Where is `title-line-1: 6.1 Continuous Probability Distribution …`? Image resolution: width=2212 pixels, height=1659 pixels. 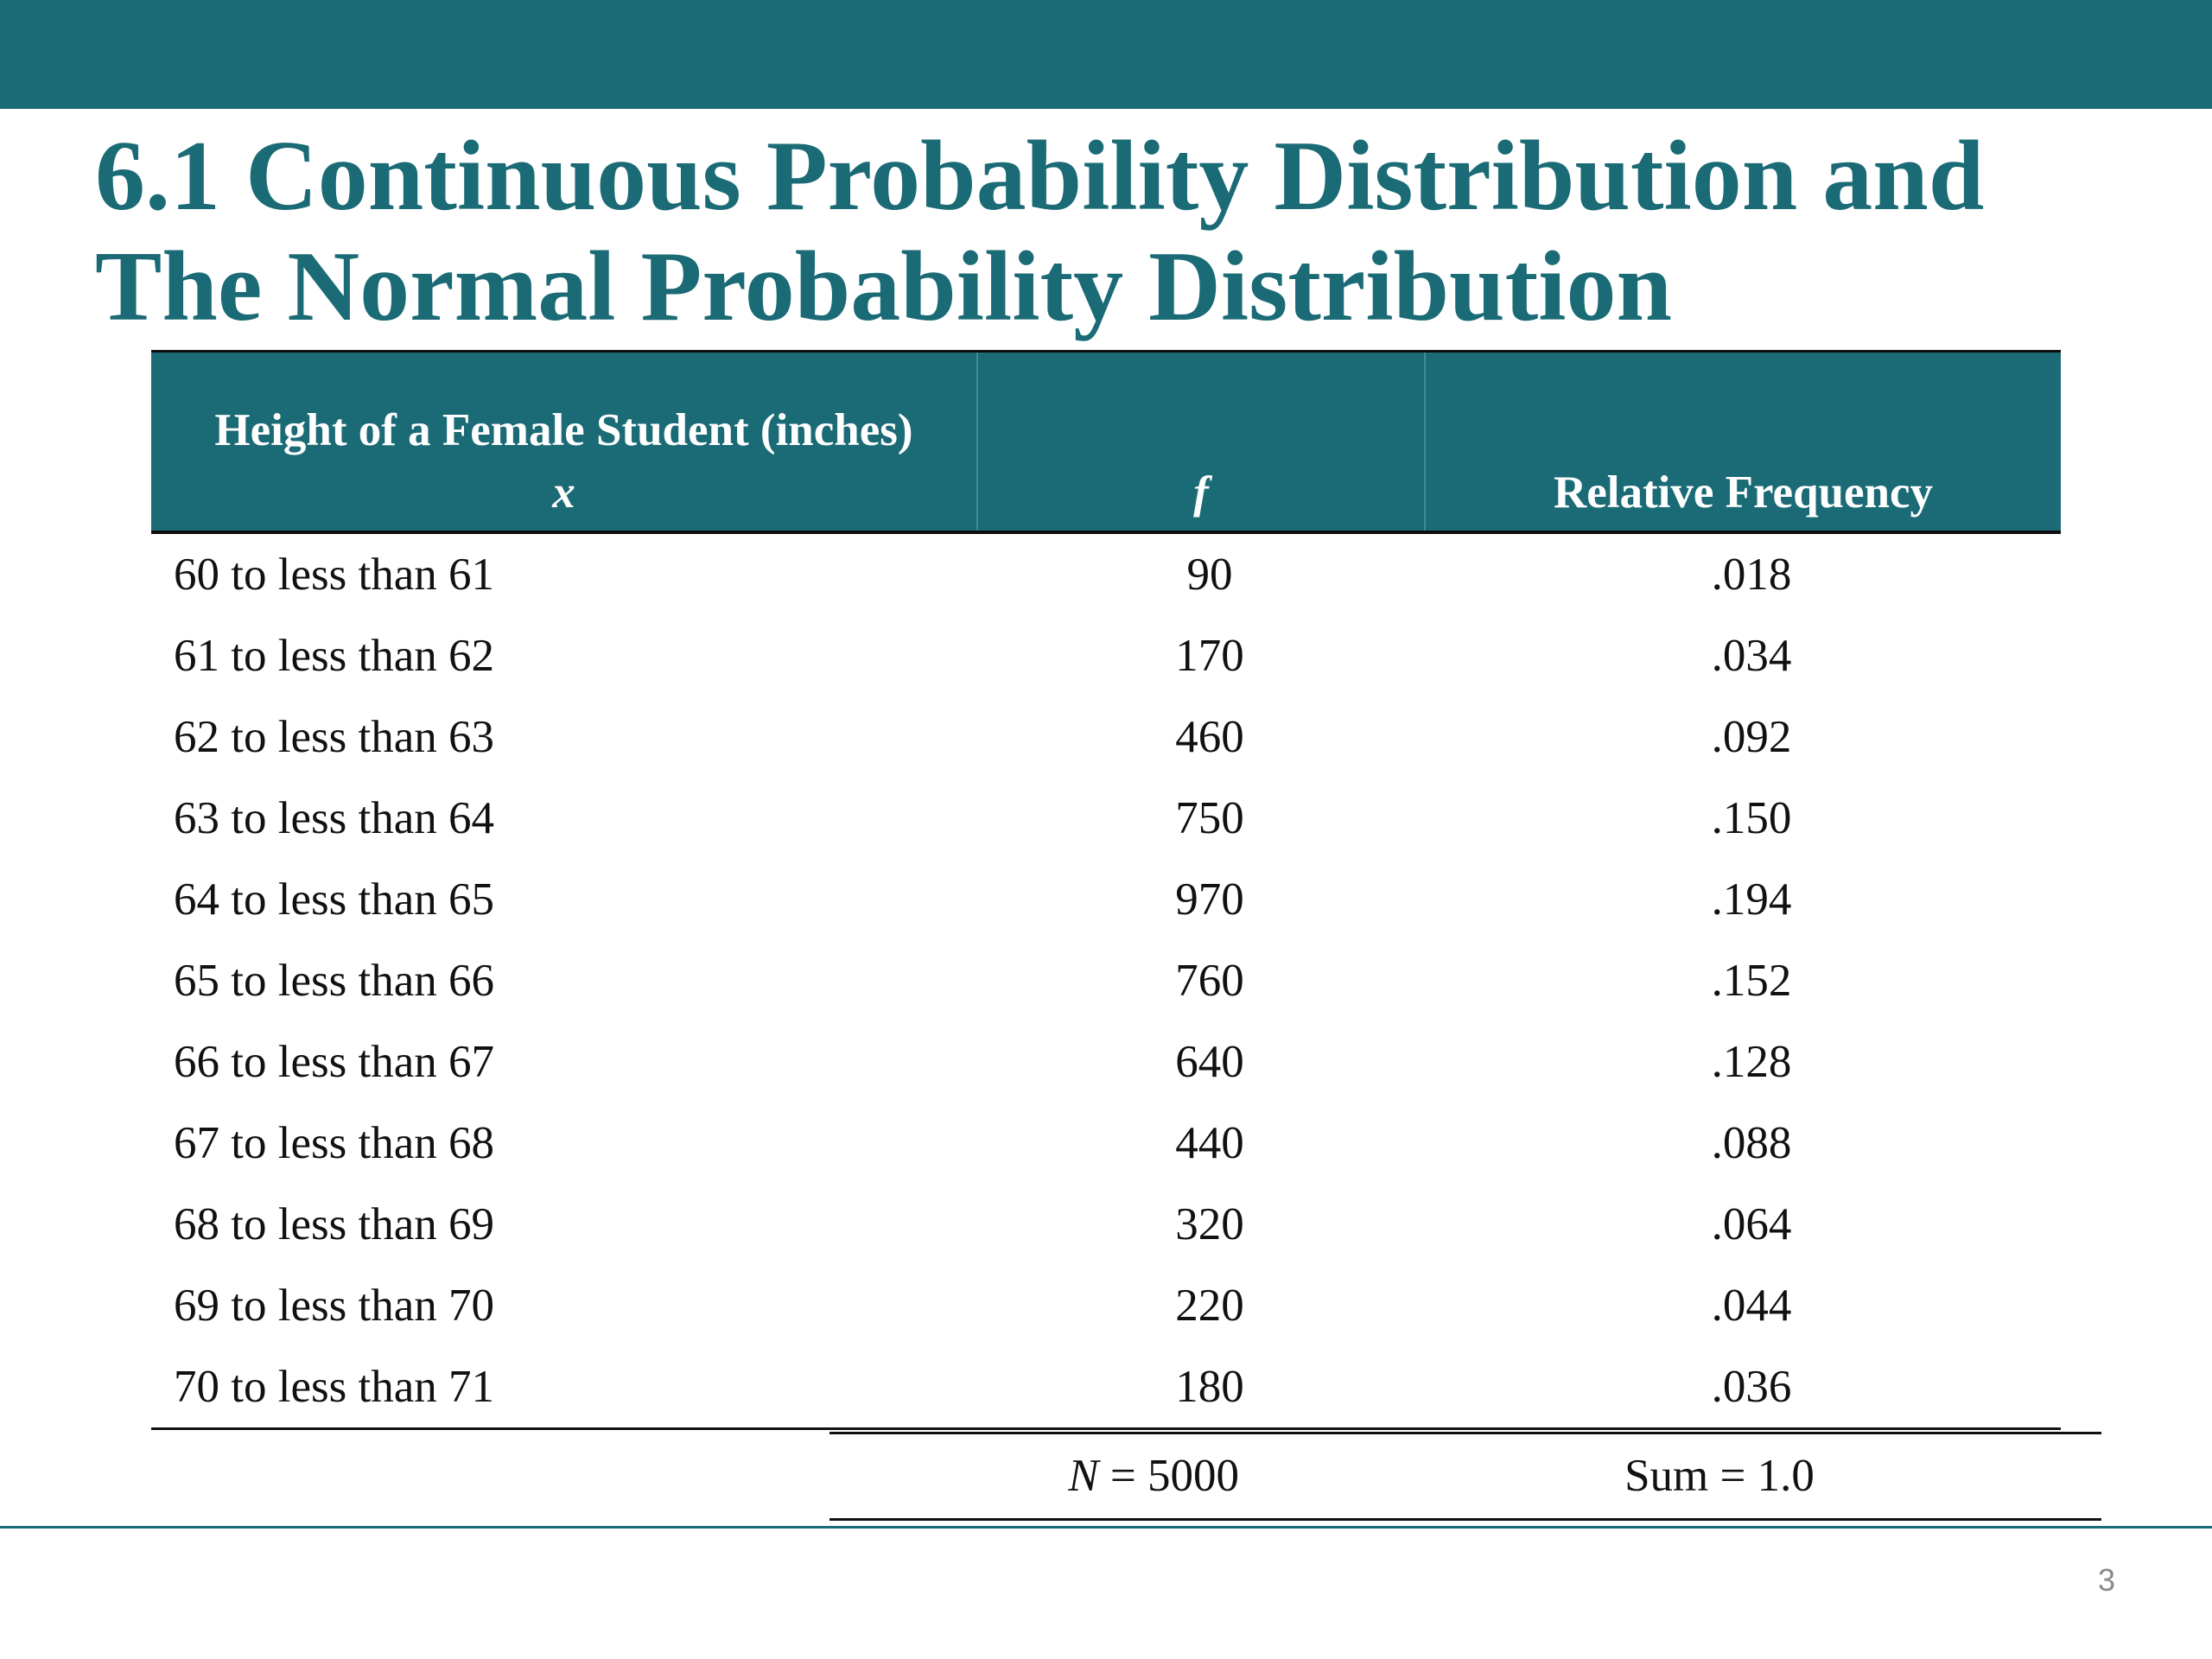
title-line-1: 6.1 Continuous Probability Distribution … is located at coordinates (1040, 176).